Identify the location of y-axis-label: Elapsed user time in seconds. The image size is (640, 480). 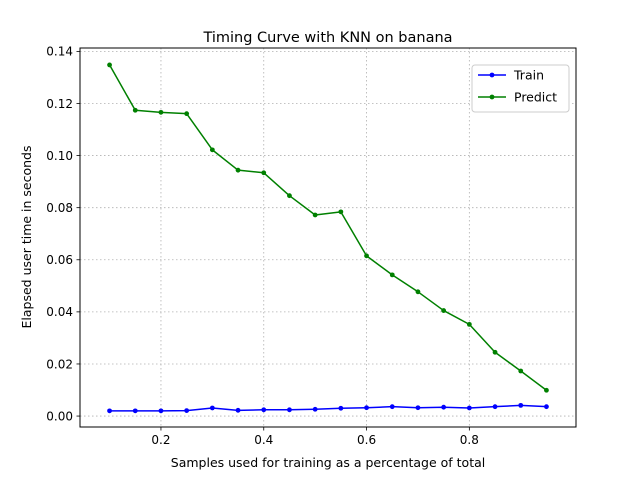
(26, 237).